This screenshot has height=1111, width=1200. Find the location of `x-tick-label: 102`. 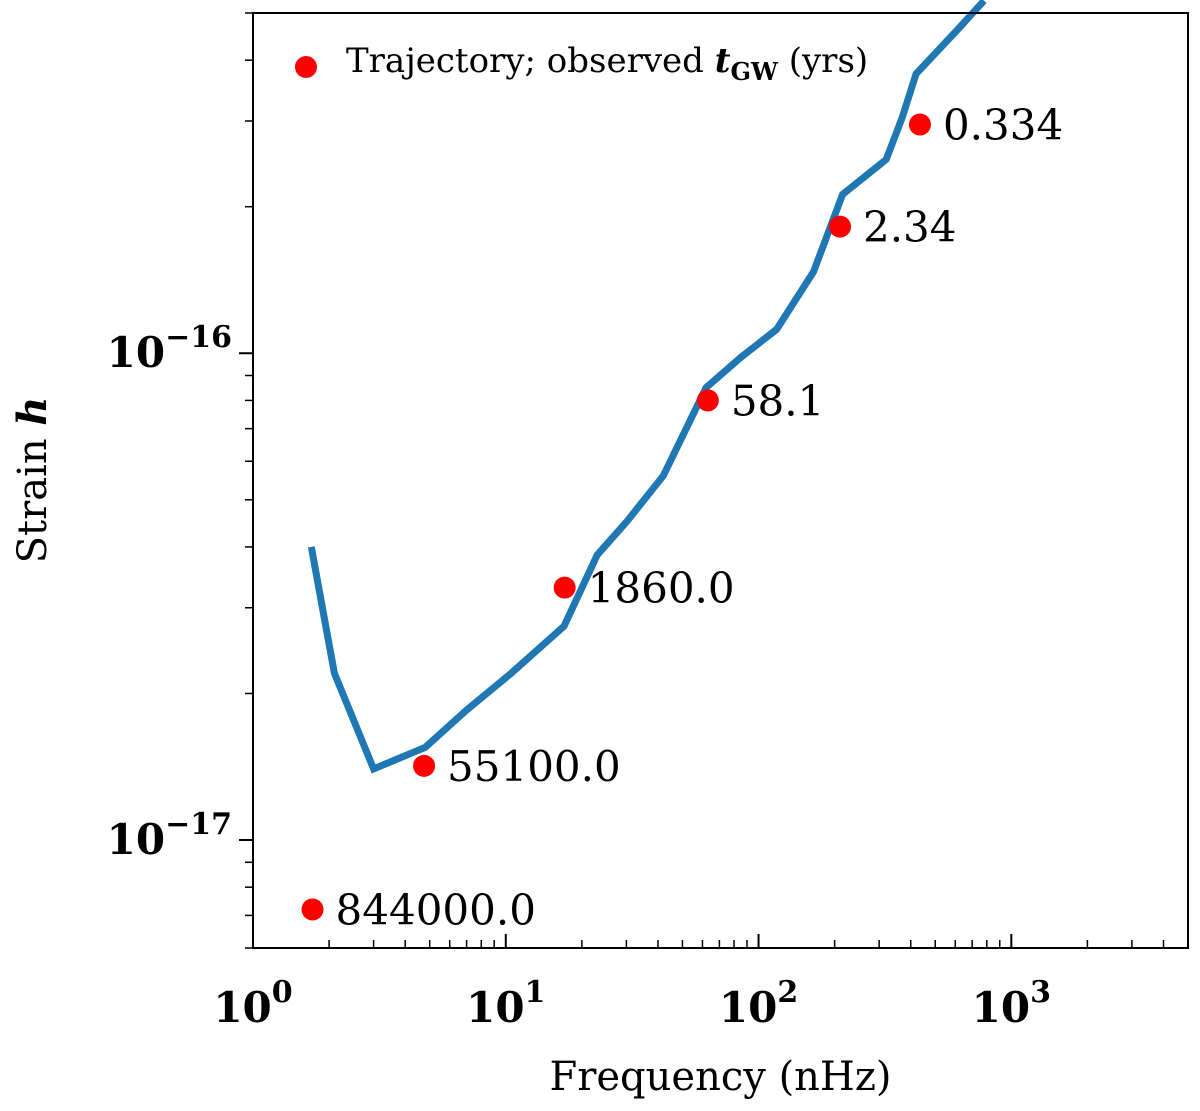

x-tick-label: 102 is located at coordinates (758, 1003).